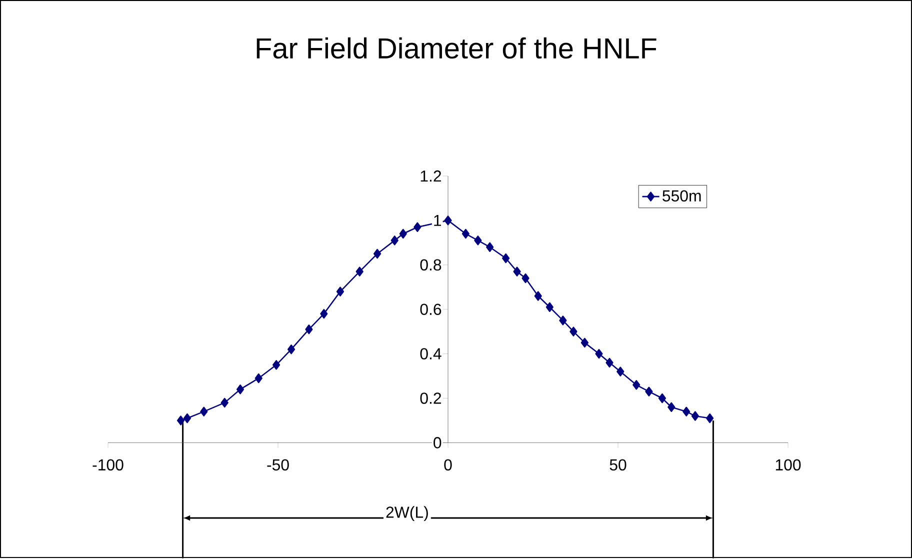 The width and height of the screenshot is (912, 559). What do you see at coordinates (438, 442) in the screenshot?
I see `y-tick-label: 0` at bounding box center [438, 442].